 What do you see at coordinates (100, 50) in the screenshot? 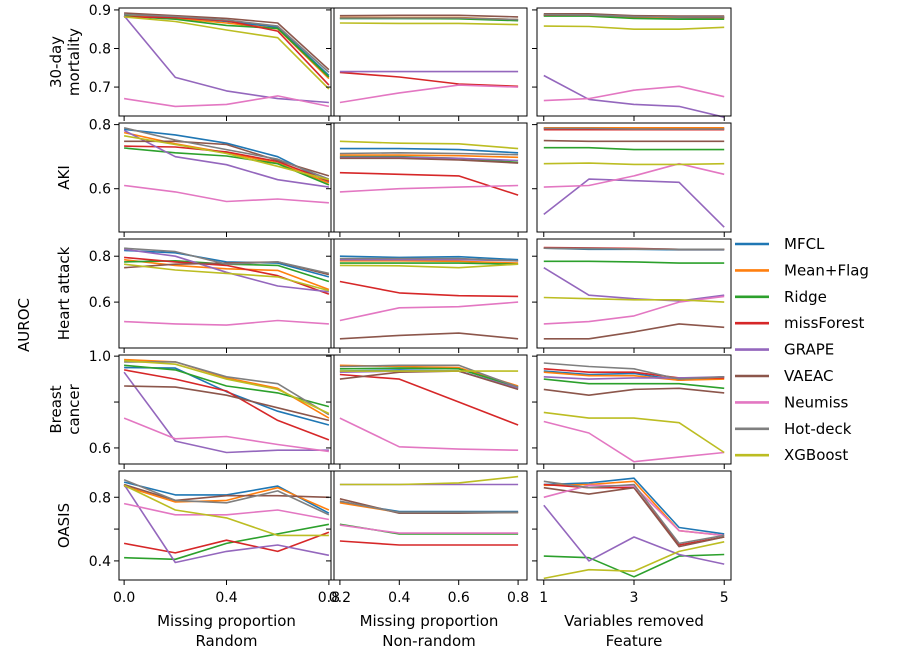
I see `y-tick-label: 0.8` at bounding box center [100, 50].